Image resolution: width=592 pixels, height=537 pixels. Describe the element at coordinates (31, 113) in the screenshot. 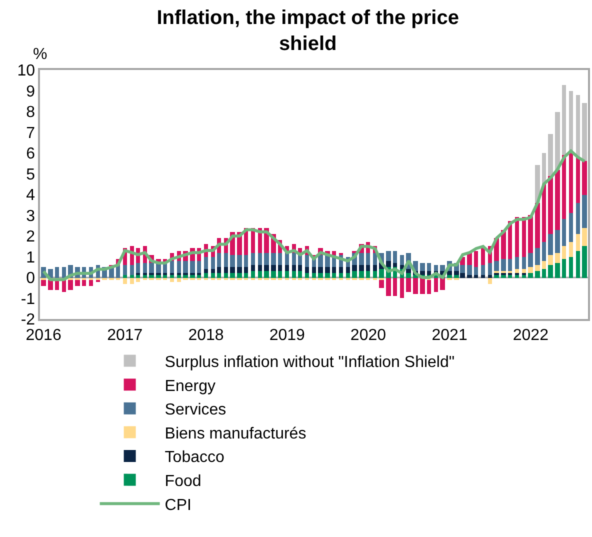

I see `y-tick-label: 8` at that location.